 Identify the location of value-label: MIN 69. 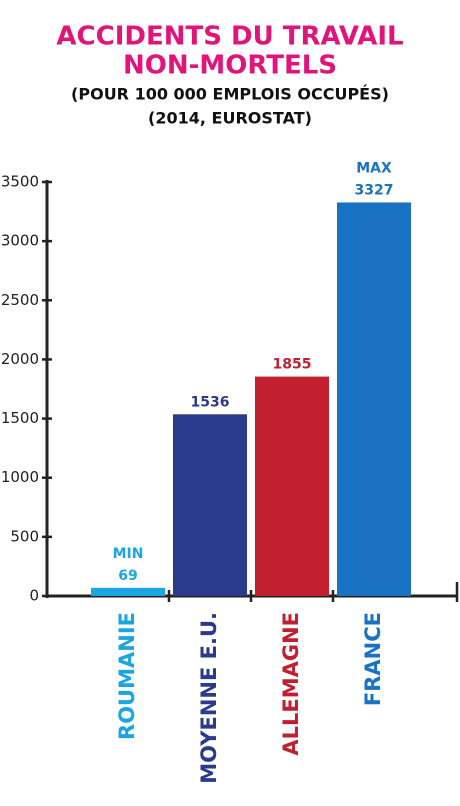
(128, 565).